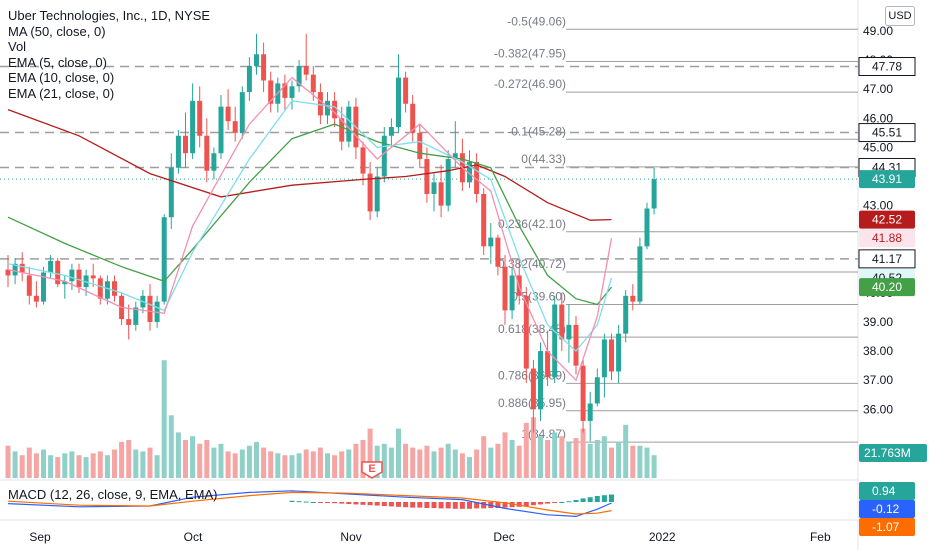 The image size is (932, 550). I want to click on x-tick-label: Oct, so click(193, 537).